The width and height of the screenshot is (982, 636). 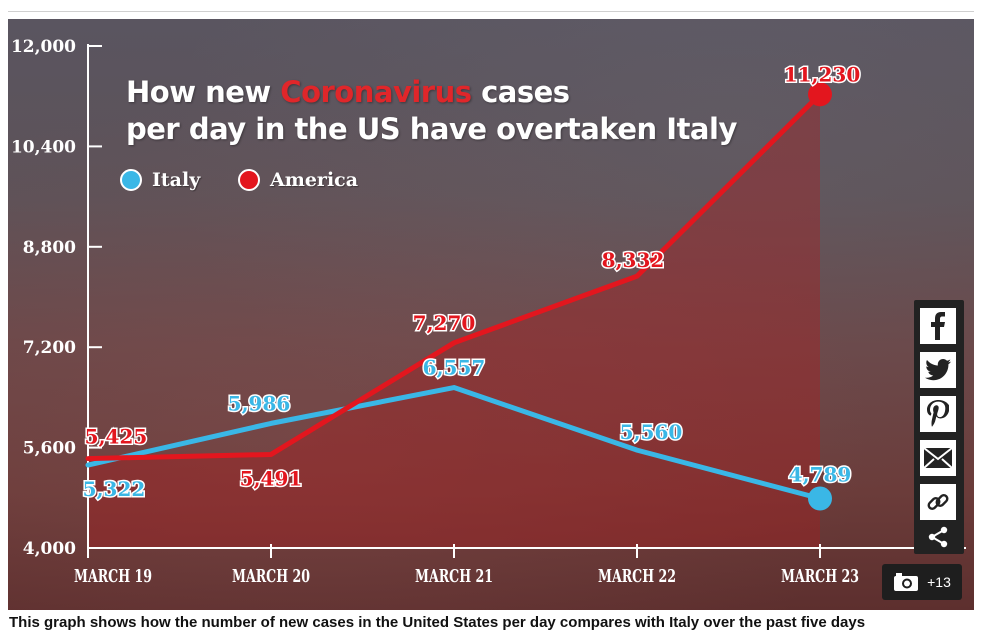 I want to click on legend-swatch-italy, so click(x=131, y=180).